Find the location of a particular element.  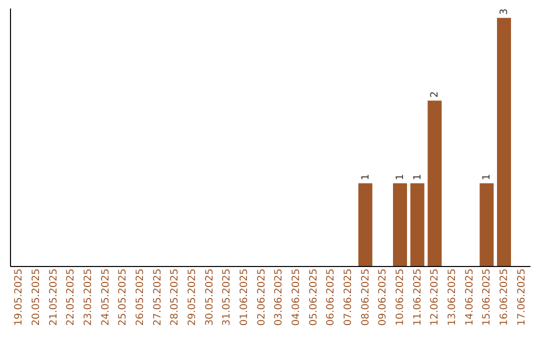

x-tick-label: 17.06.2025 is located at coordinates (522, 297).